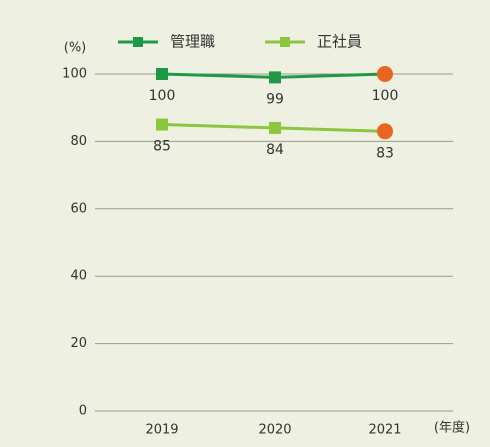  Describe the element at coordinates (75, 48) in the screenshot. I see `y-axis-label: (%)` at that location.